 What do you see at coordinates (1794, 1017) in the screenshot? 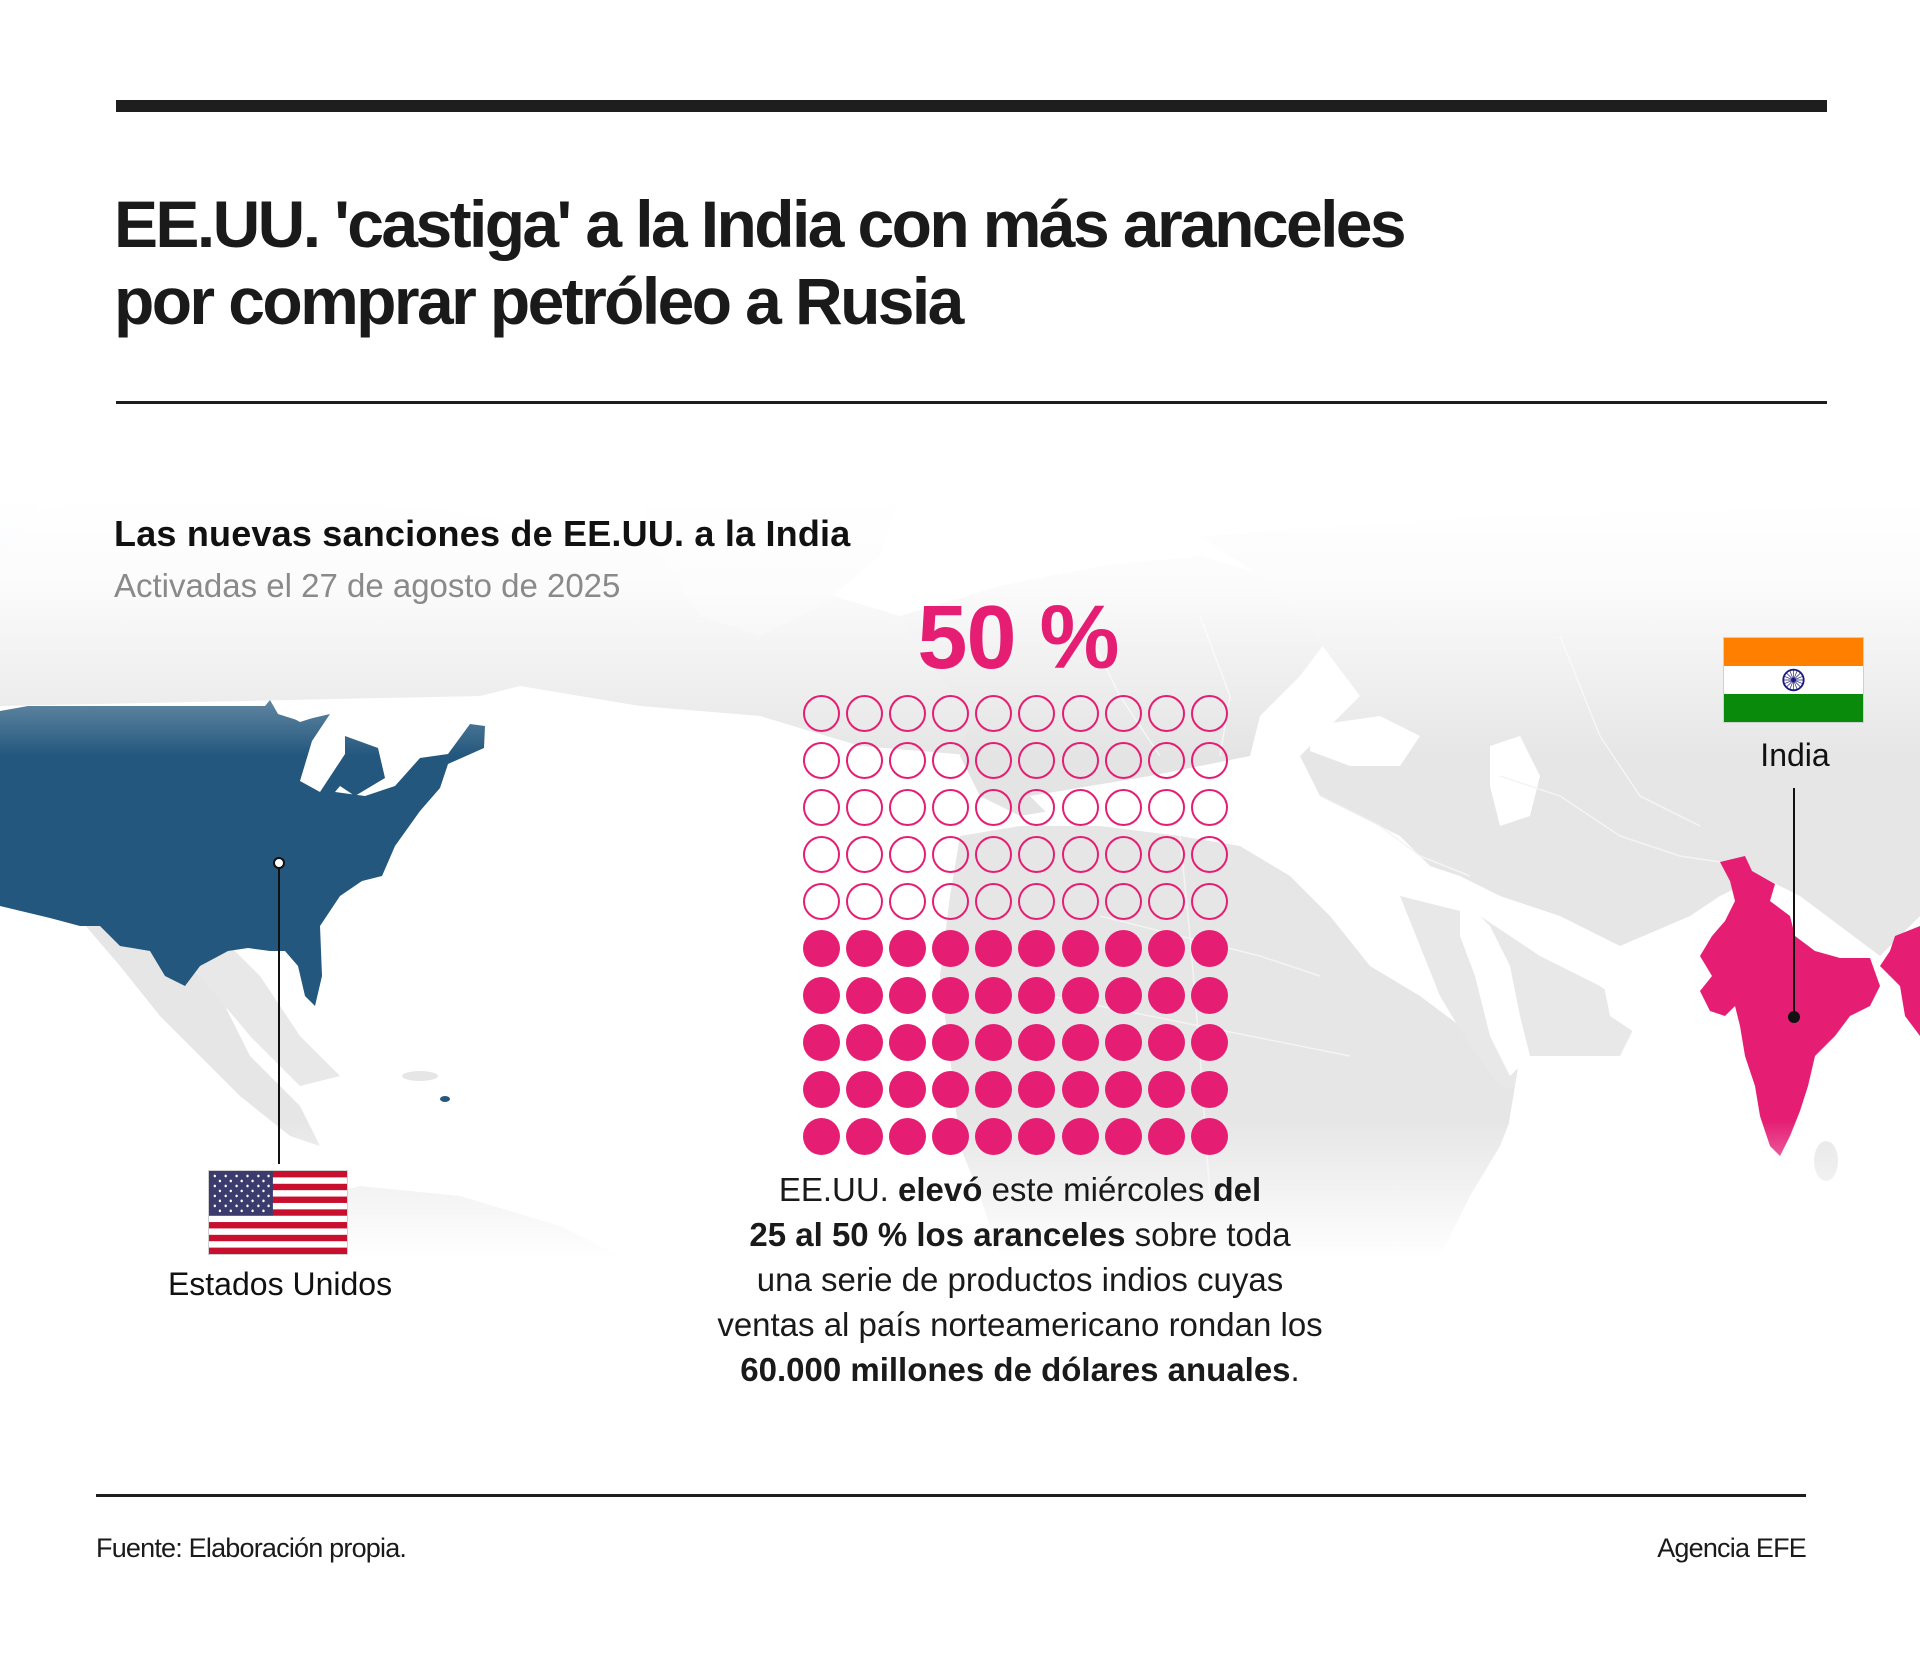
I see `india-location-pin-icon` at bounding box center [1794, 1017].